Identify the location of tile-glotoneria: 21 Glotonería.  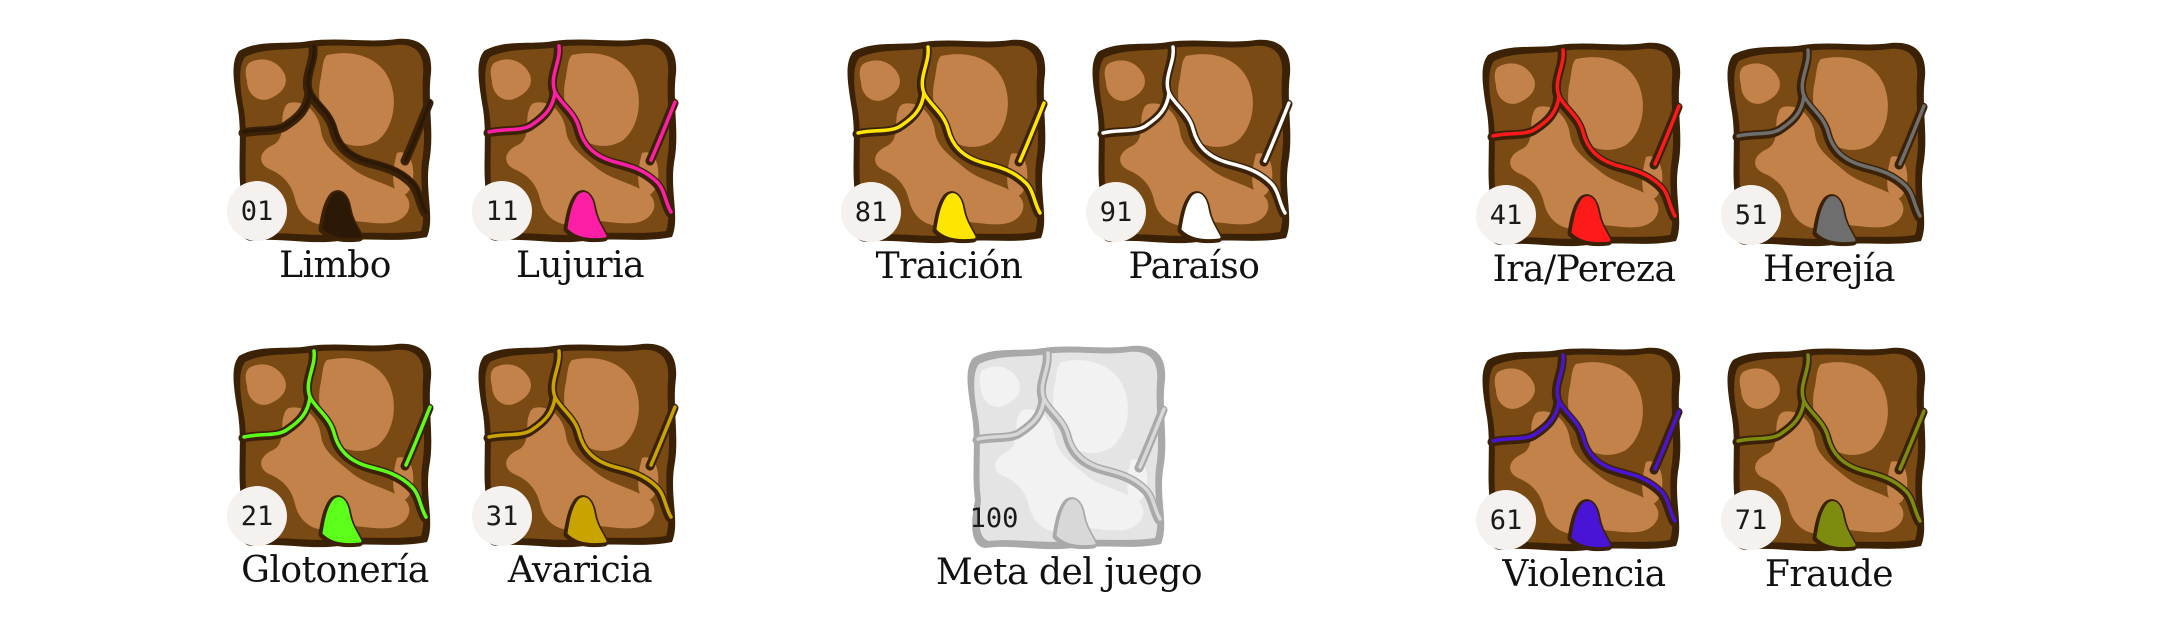
(334, 483).